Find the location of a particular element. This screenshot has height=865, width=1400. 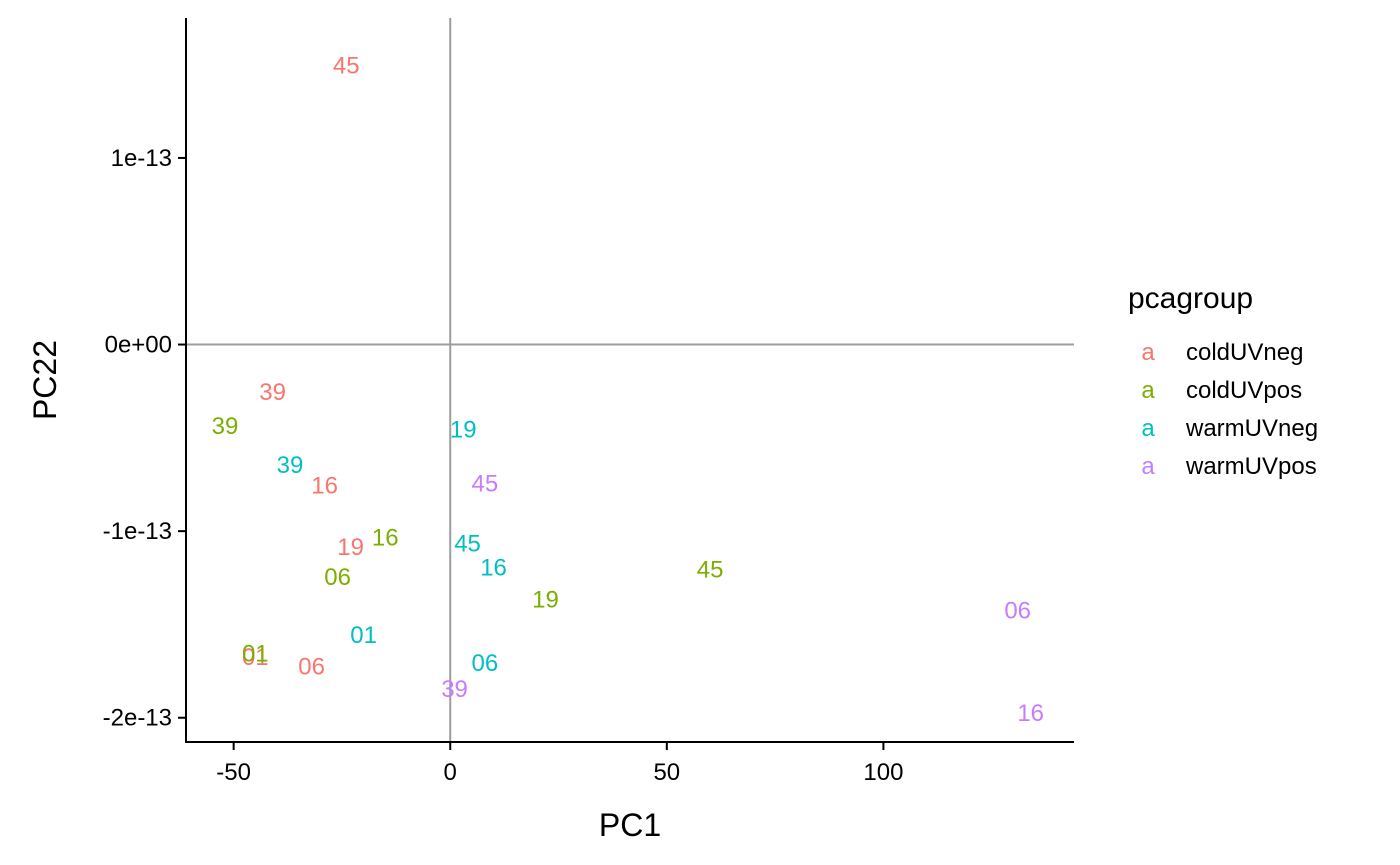

legend-title: pcagroup is located at coordinates (1190, 298).